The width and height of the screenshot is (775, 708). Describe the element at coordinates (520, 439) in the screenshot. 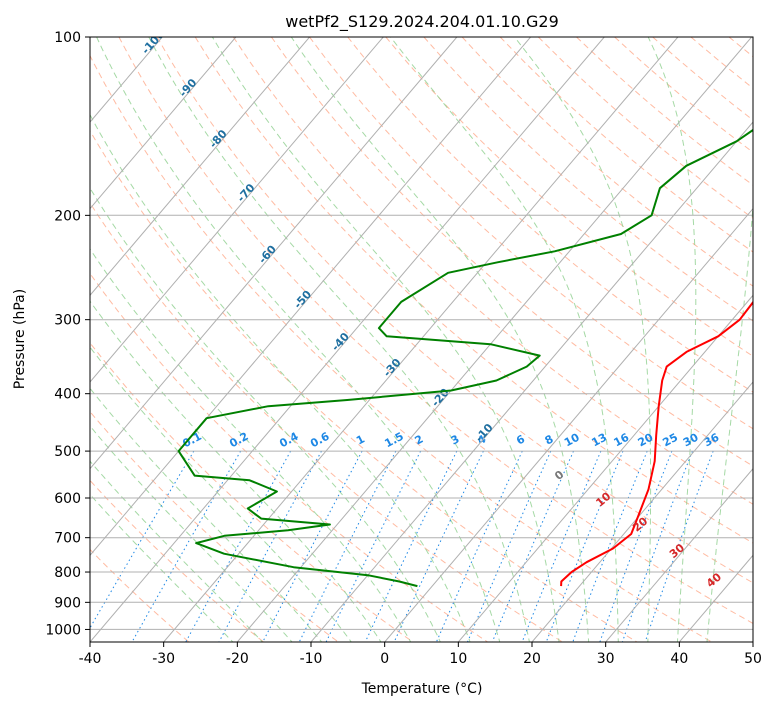

I see `mixing-ratio-label: 6` at that location.